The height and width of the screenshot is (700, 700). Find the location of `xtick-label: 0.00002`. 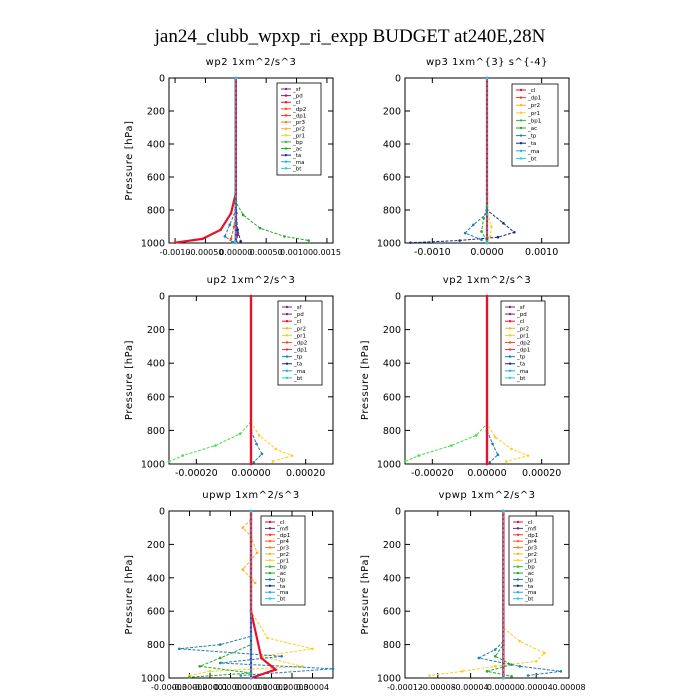

xtick-label: 0.00002 is located at coordinates (271, 687).